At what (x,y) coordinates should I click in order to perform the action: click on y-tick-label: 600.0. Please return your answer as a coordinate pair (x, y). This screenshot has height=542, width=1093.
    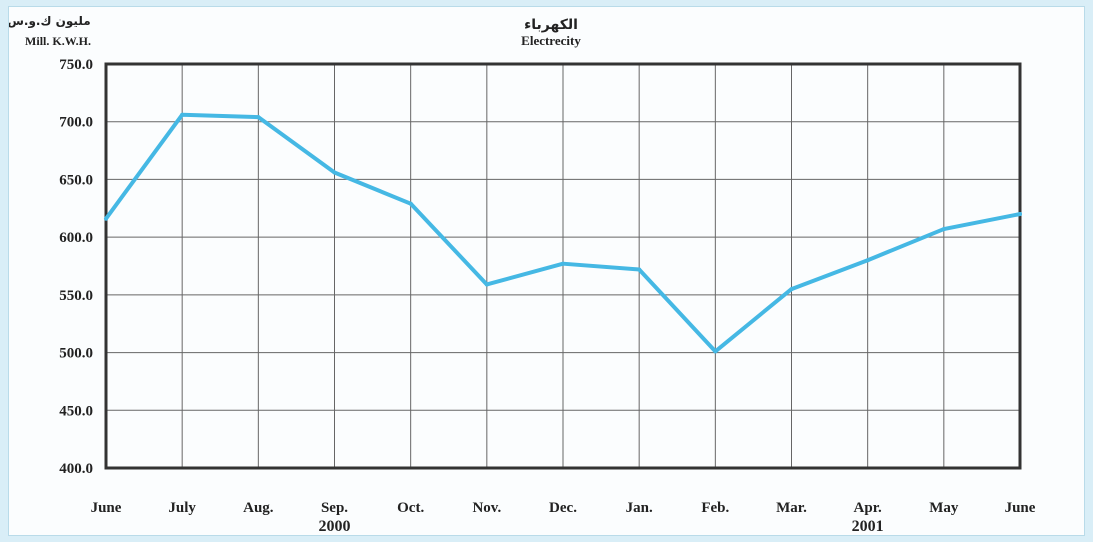
    Looking at the image, I should click on (76, 238).